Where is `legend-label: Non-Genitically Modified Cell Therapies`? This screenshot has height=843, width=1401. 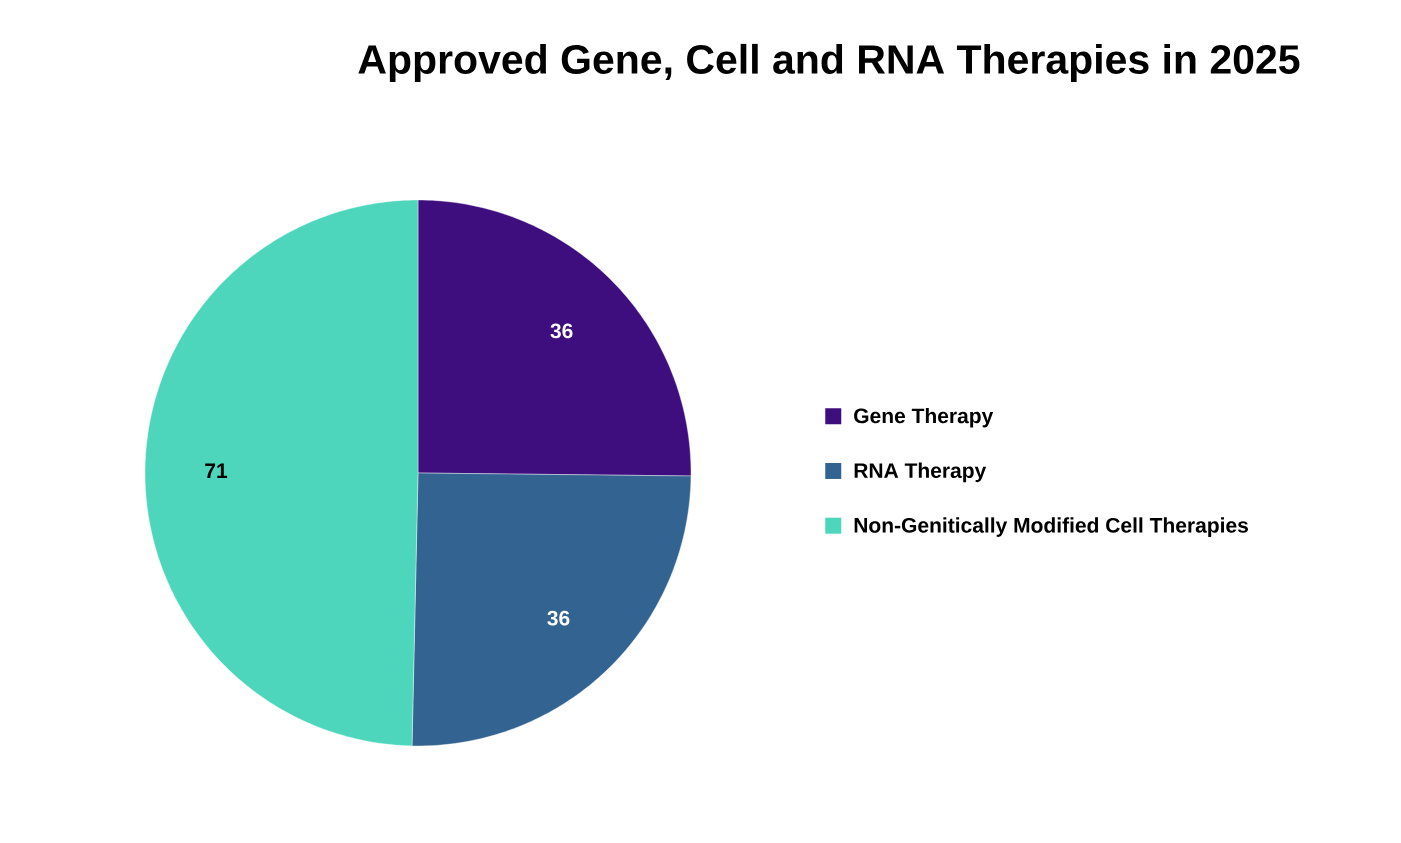 legend-label: Non-Genitically Modified Cell Therapies is located at coordinates (1051, 527).